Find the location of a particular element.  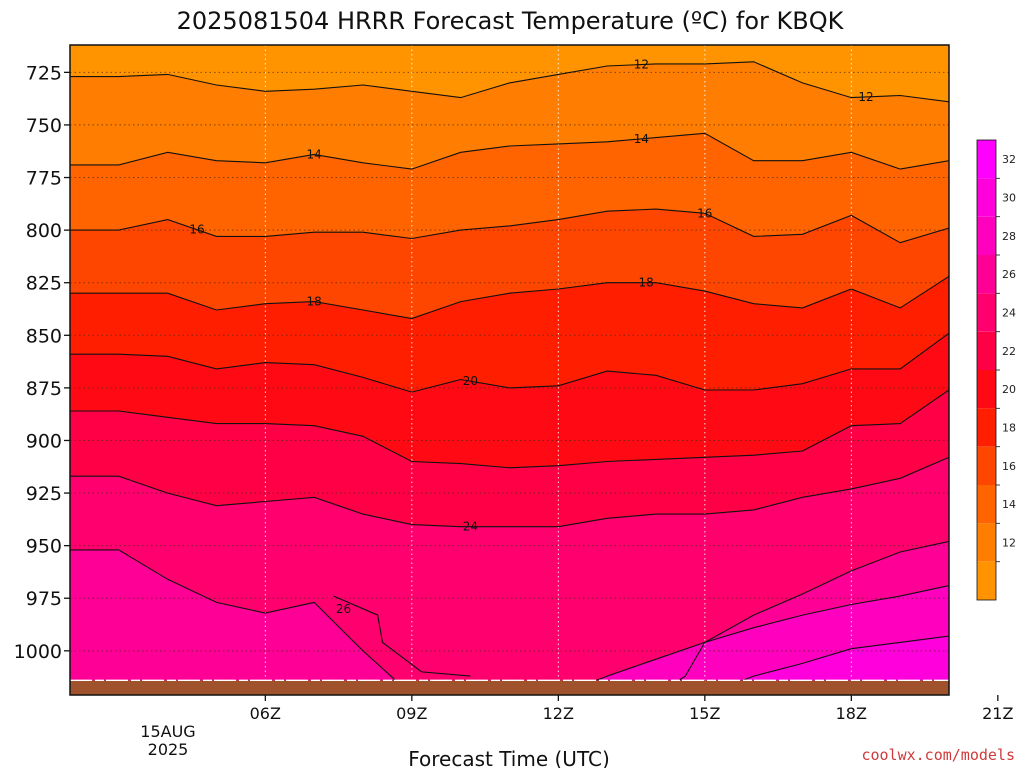

colorbar: 12 14 16 18 20 22 24 26 28 30 32 is located at coordinates (996, 370).